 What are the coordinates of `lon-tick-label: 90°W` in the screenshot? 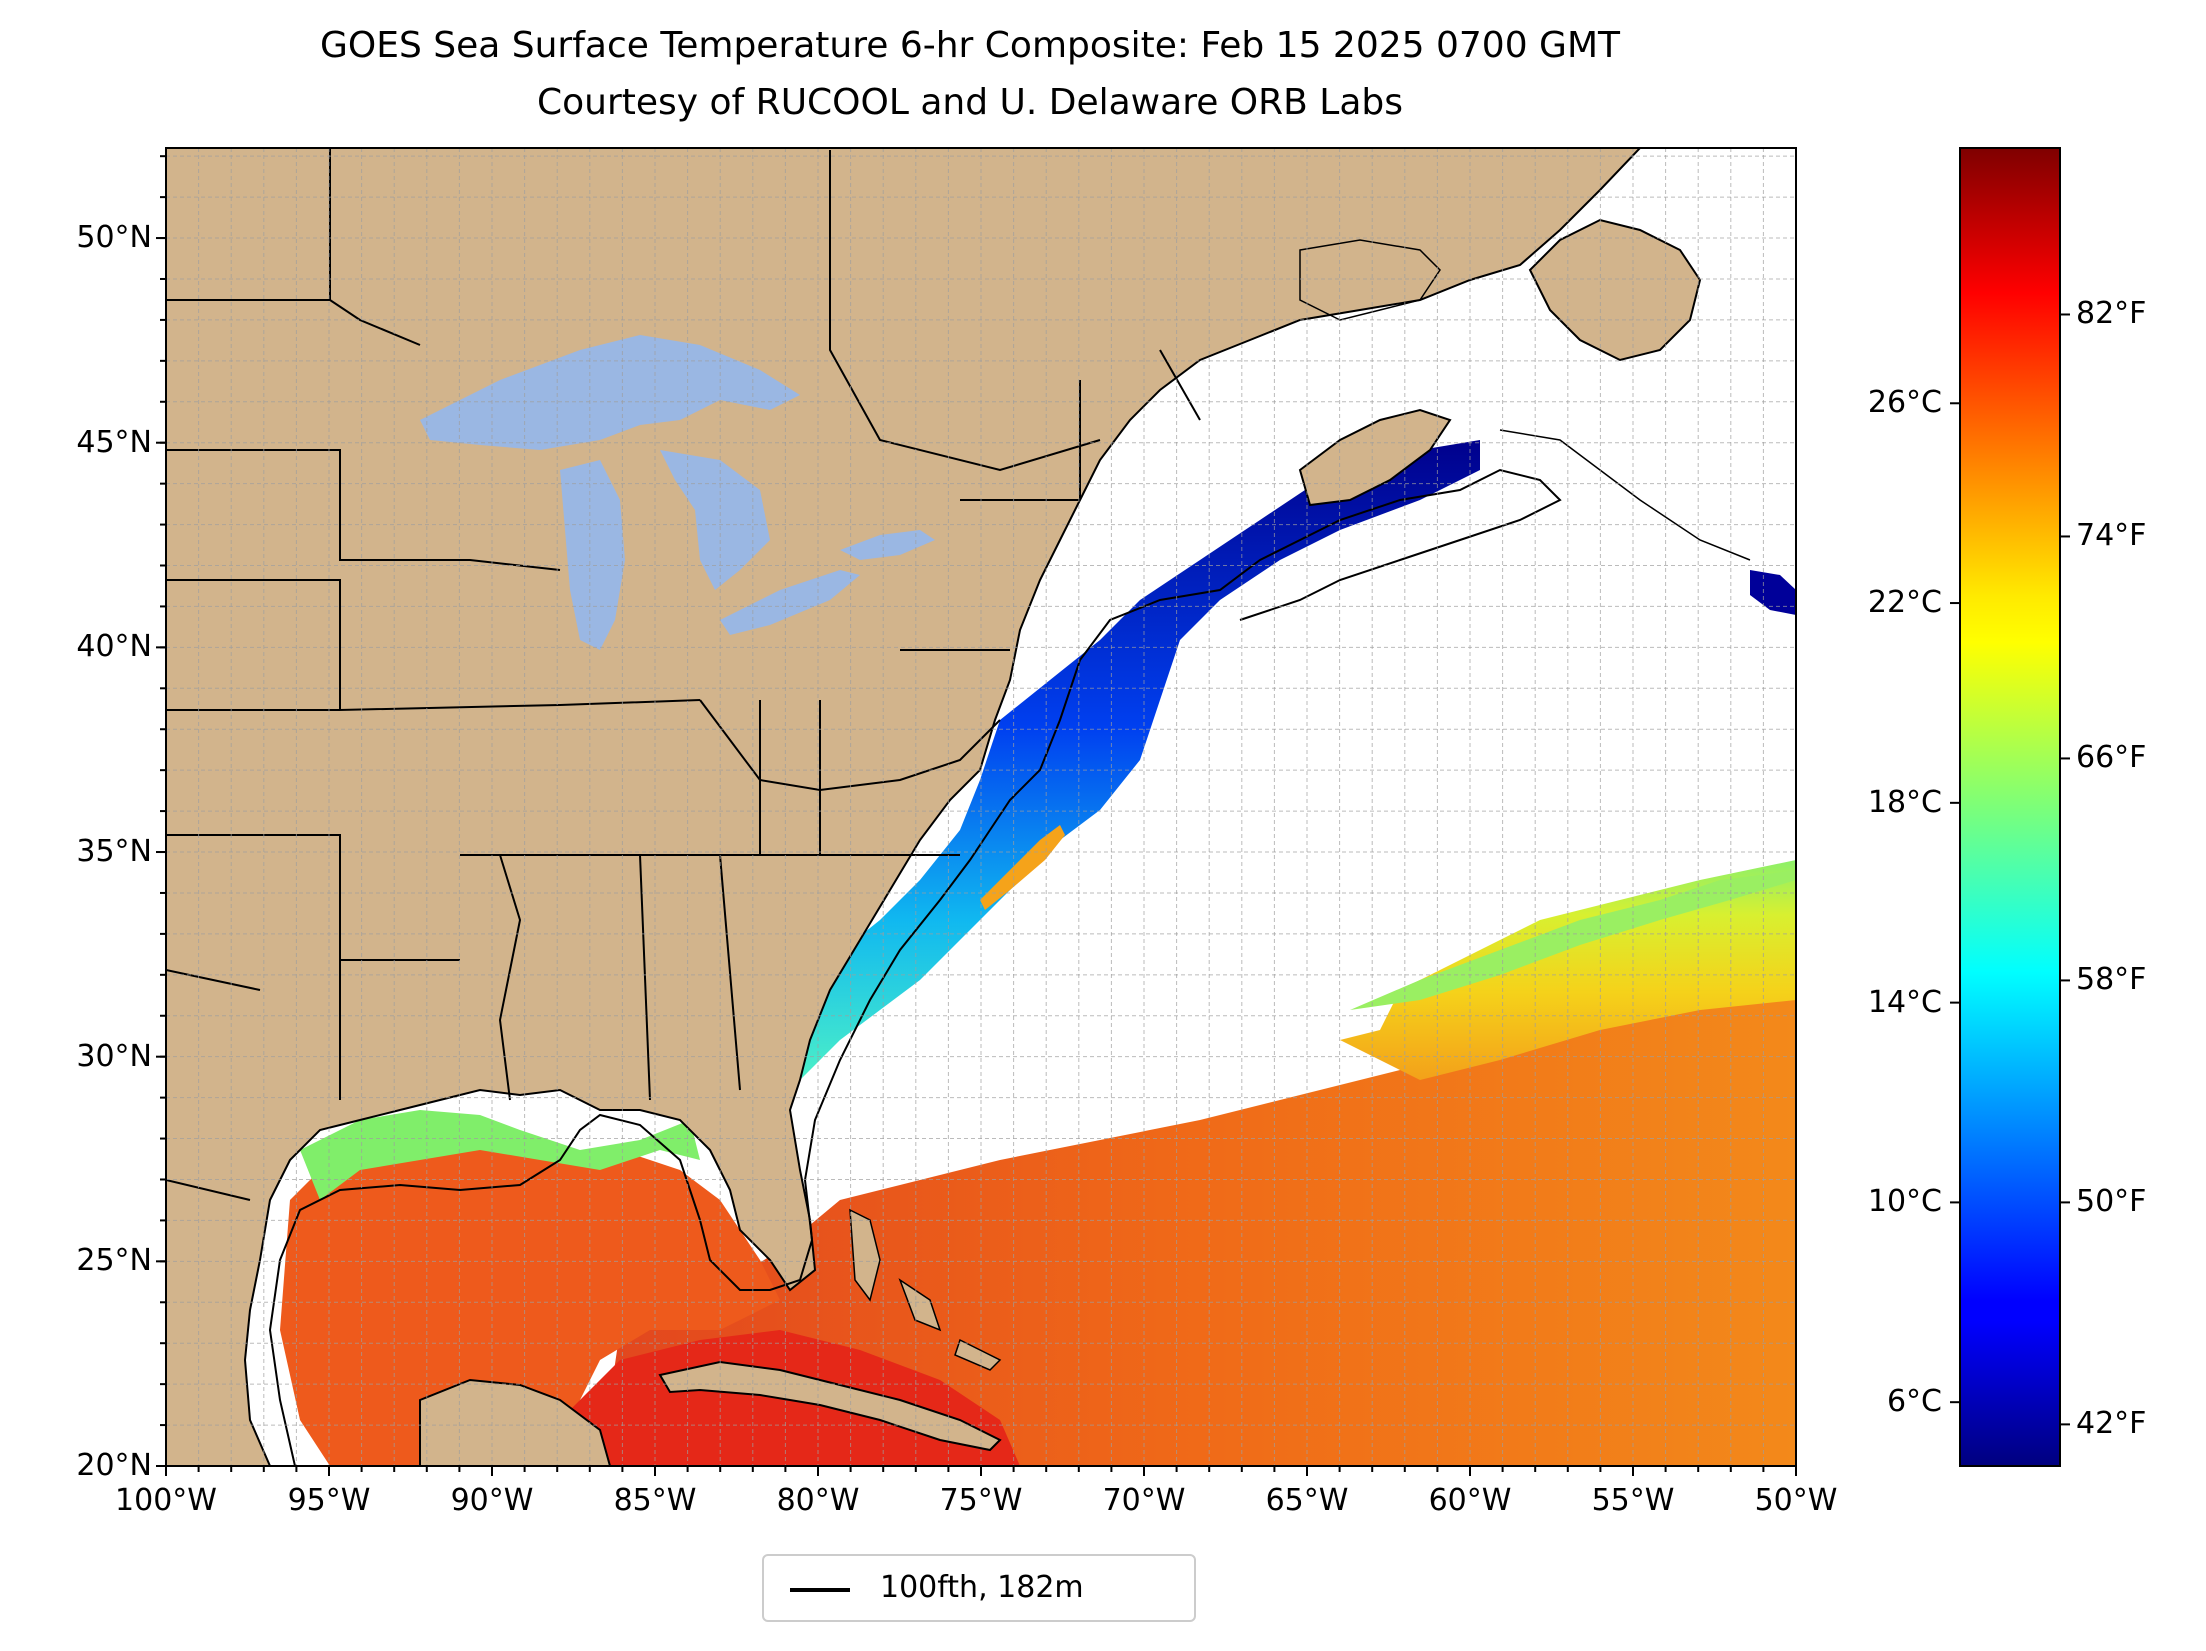 It's located at (492, 1500).